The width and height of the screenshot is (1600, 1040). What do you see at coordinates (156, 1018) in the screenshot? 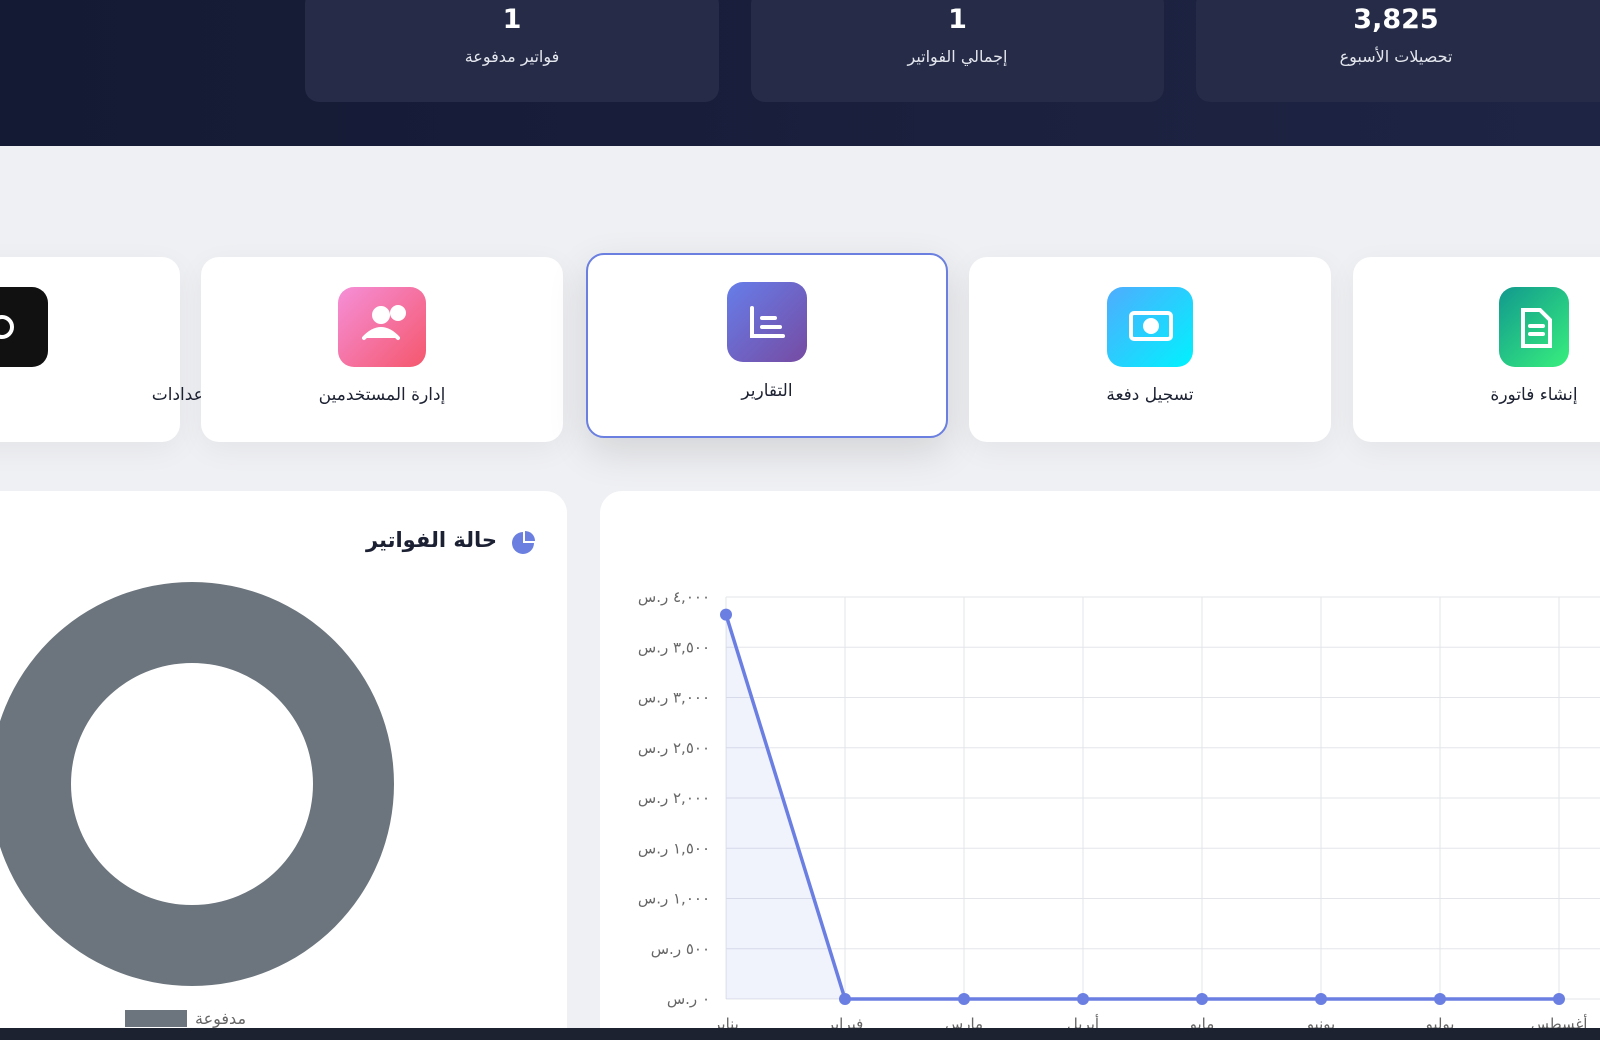
I see `legend-swatch` at bounding box center [156, 1018].